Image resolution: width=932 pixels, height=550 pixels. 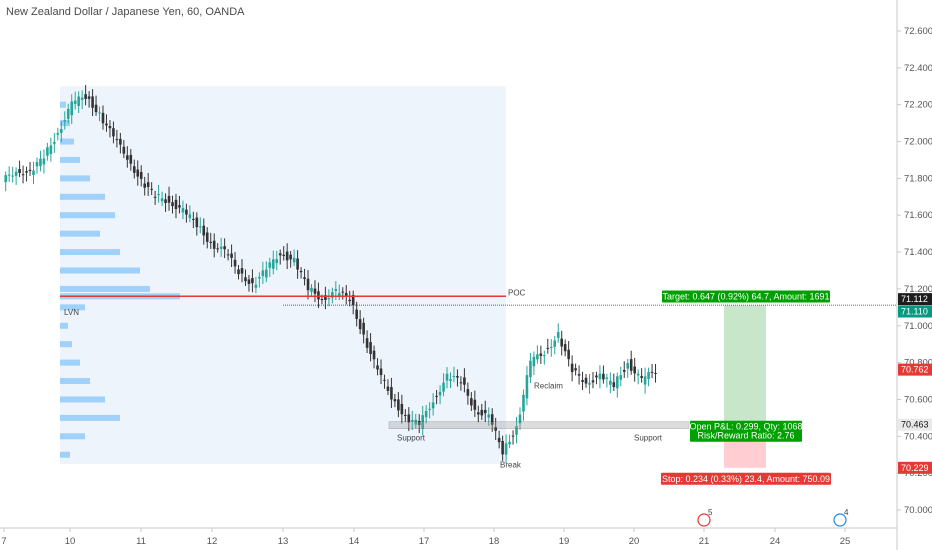 What do you see at coordinates (775, 541) in the screenshot?
I see `x-tick-label: 24` at bounding box center [775, 541].